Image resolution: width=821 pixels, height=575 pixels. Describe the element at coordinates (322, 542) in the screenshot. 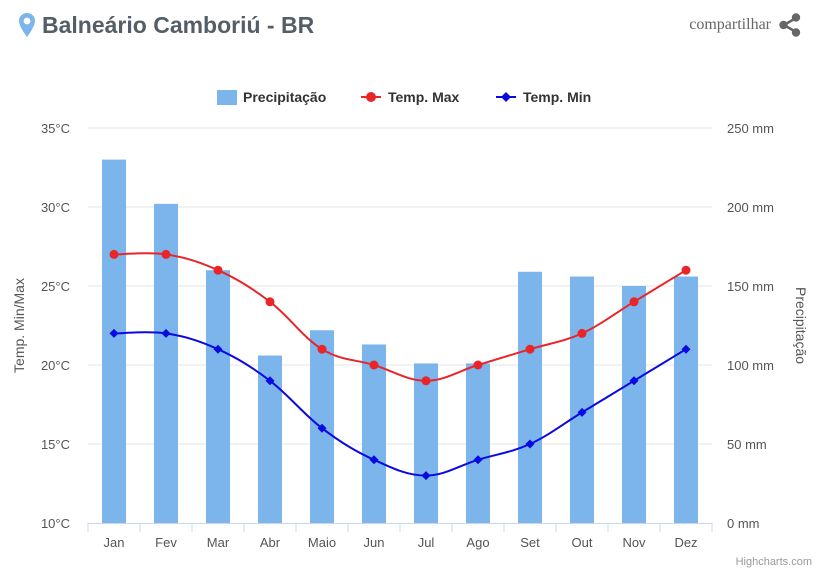

I see `x-axis-label: Maio` at that location.